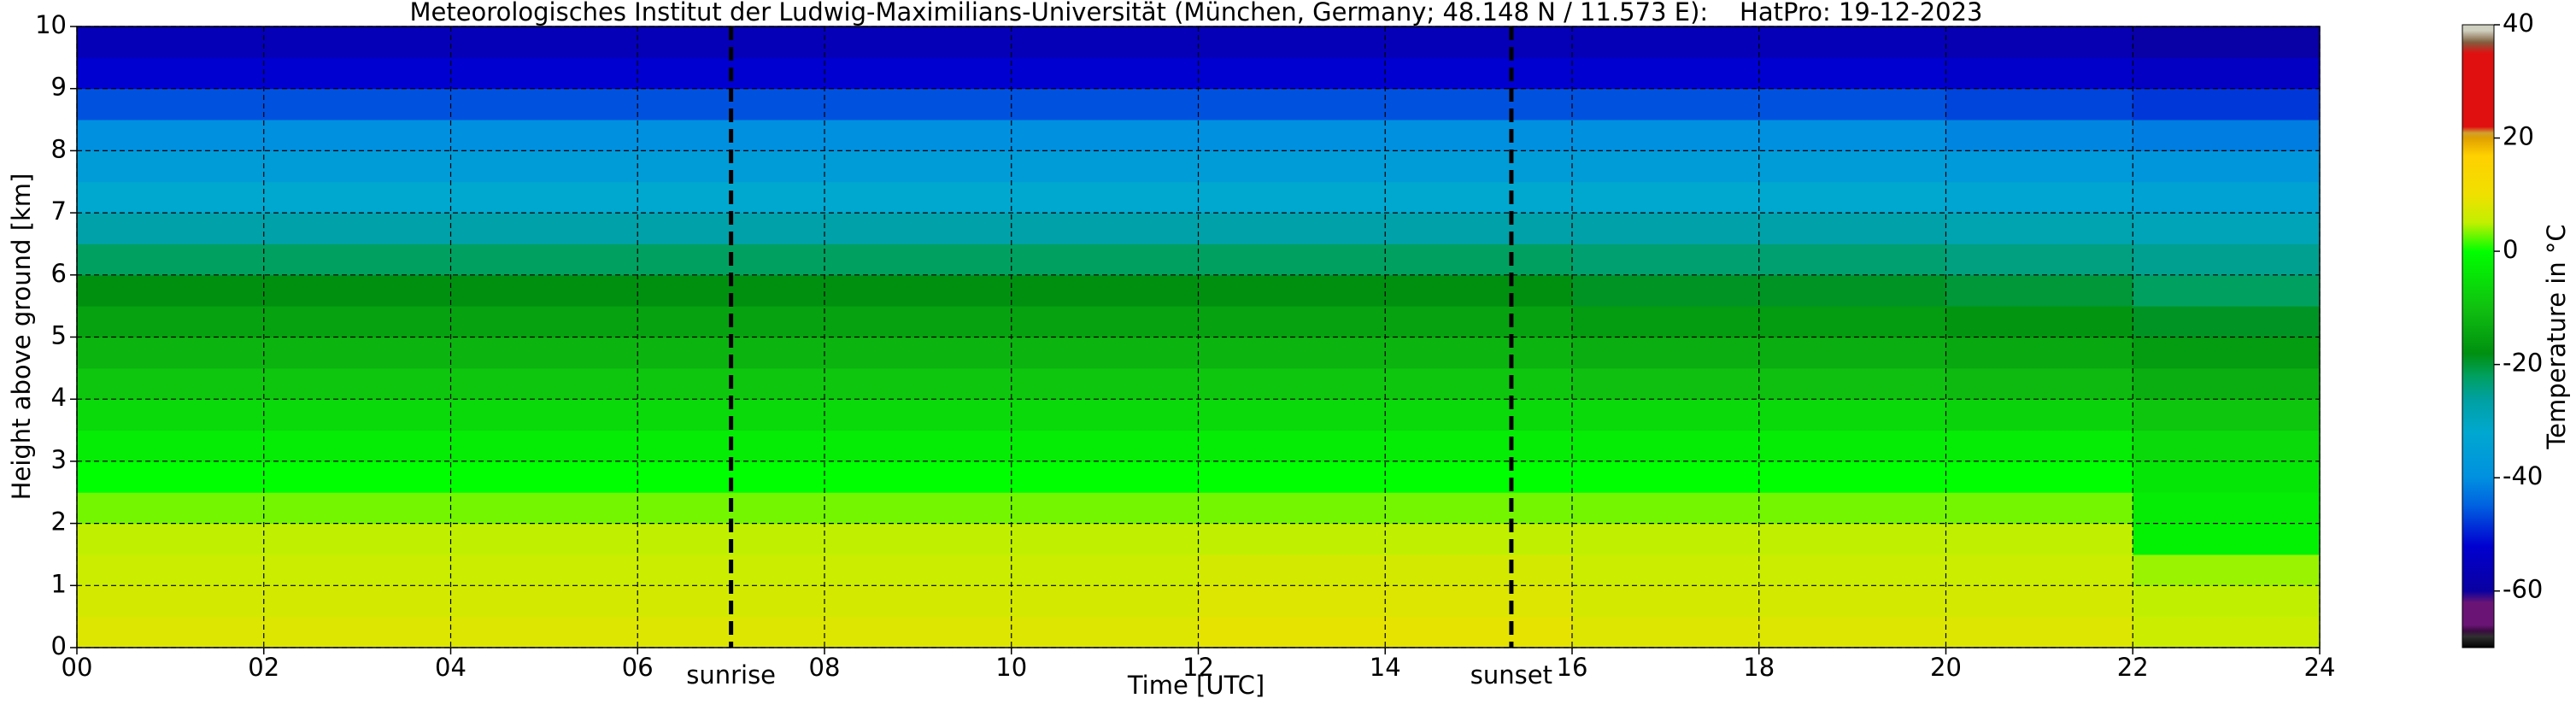 The width and height of the screenshot is (2576, 704). What do you see at coordinates (638, 667) in the screenshot?
I see `x-tick-label: 06` at bounding box center [638, 667].